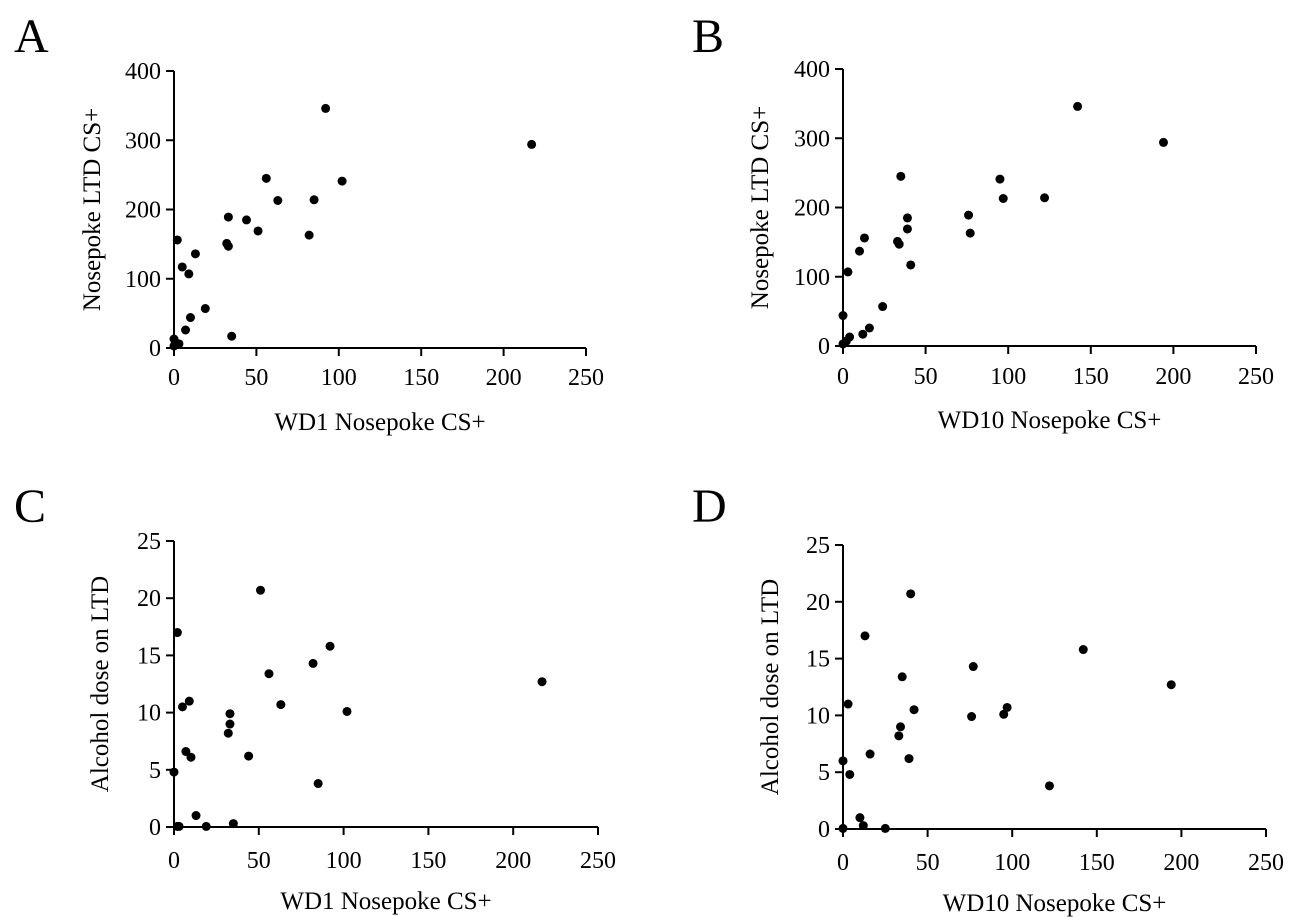  What do you see at coordinates (818, 660) in the screenshot?
I see `y-tick-label: 15` at bounding box center [818, 660].